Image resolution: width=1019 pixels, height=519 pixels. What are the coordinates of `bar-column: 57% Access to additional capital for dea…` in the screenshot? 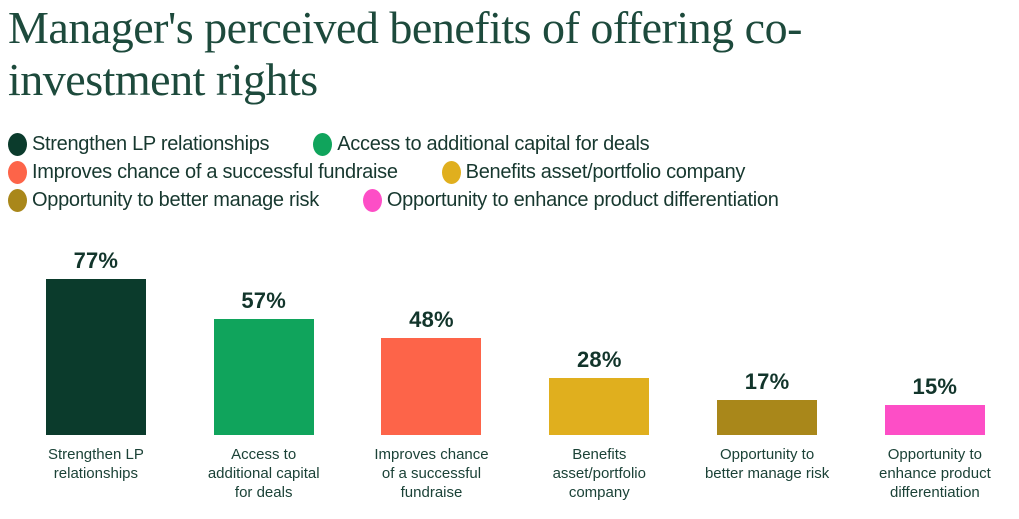 It's located at (264, 368).